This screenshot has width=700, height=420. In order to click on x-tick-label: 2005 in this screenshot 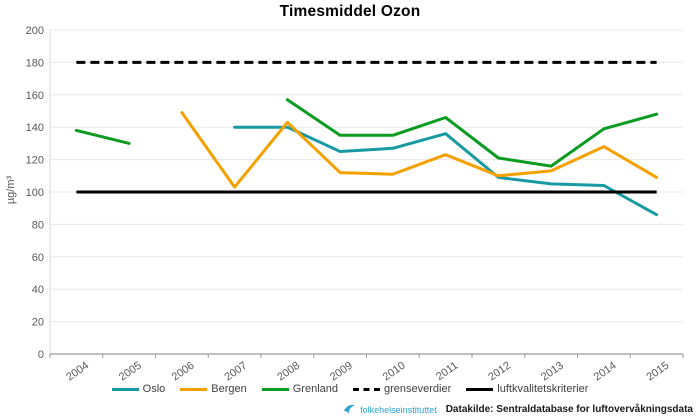, I will do `click(130, 372)`.